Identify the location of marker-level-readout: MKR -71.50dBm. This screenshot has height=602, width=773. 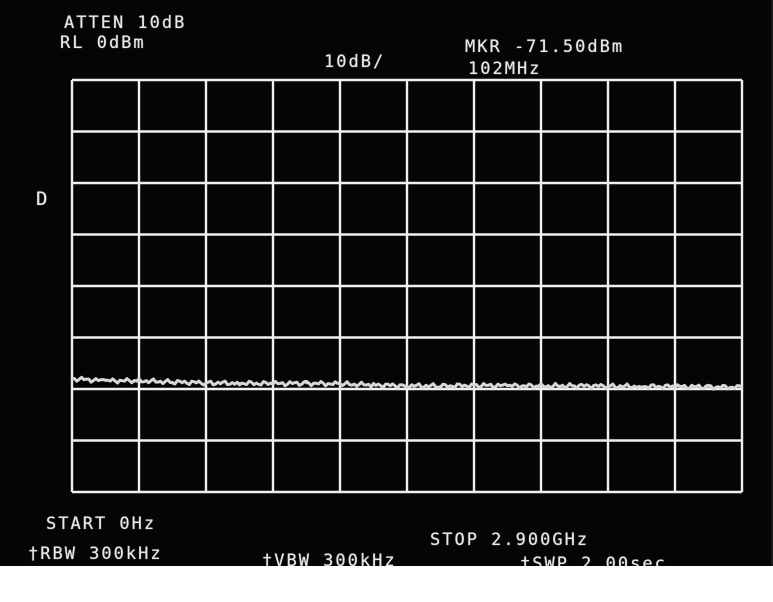
(545, 47).